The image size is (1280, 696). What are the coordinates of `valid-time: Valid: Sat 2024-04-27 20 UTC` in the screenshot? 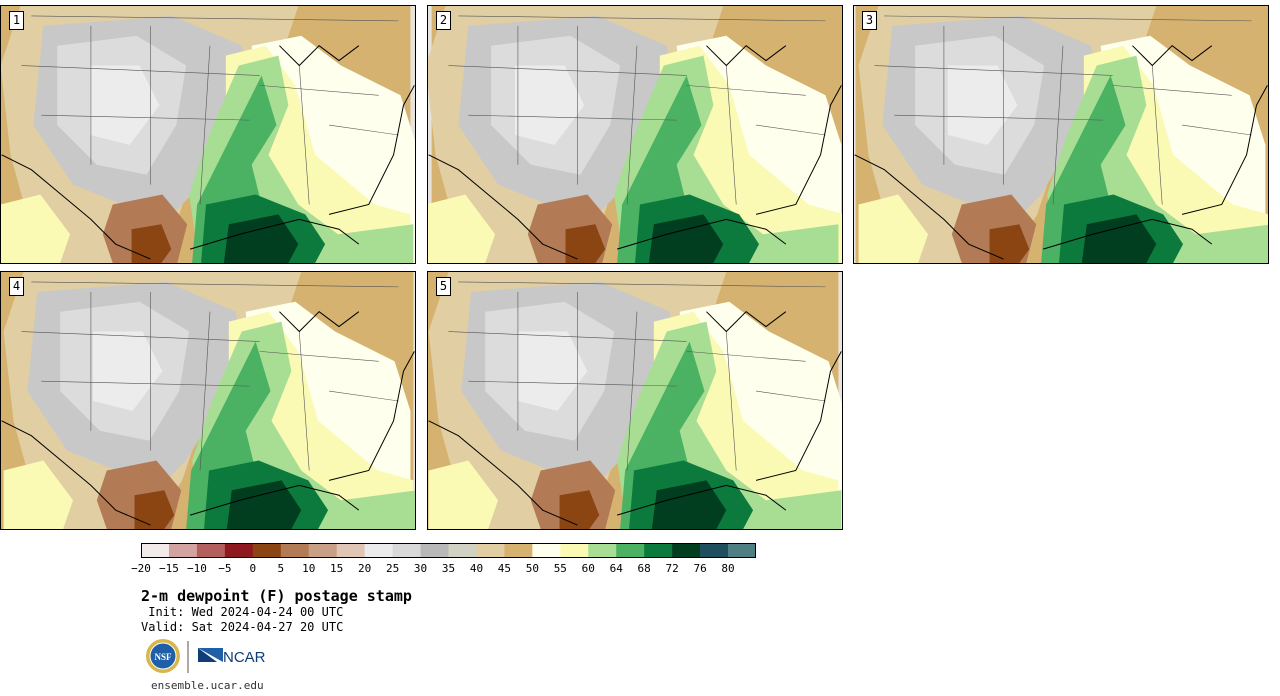 It's located at (242, 627).